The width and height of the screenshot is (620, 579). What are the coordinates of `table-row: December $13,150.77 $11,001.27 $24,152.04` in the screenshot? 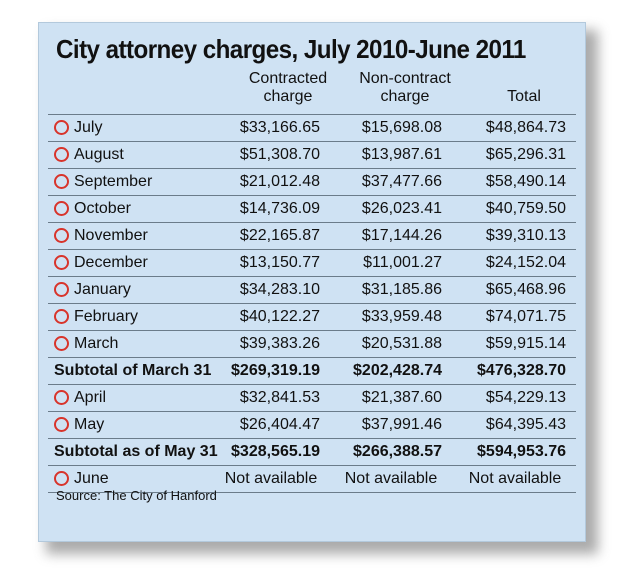 It's located at (312, 262).